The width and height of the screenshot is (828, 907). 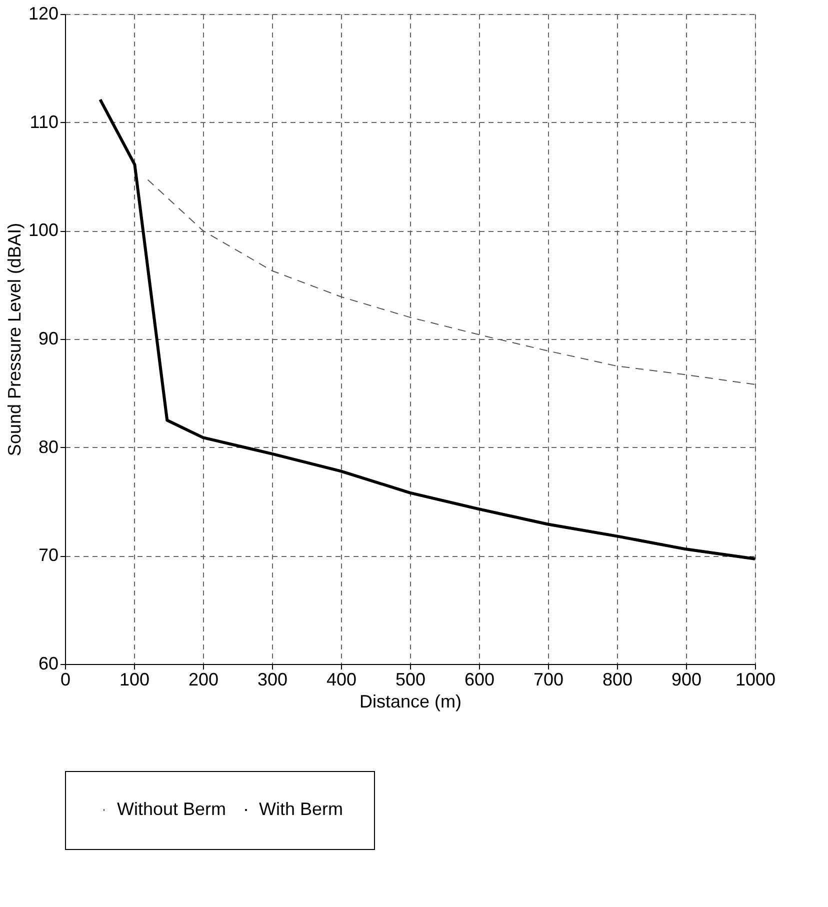 What do you see at coordinates (171, 809) in the screenshot?
I see `legend-label: Without Berm` at bounding box center [171, 809].